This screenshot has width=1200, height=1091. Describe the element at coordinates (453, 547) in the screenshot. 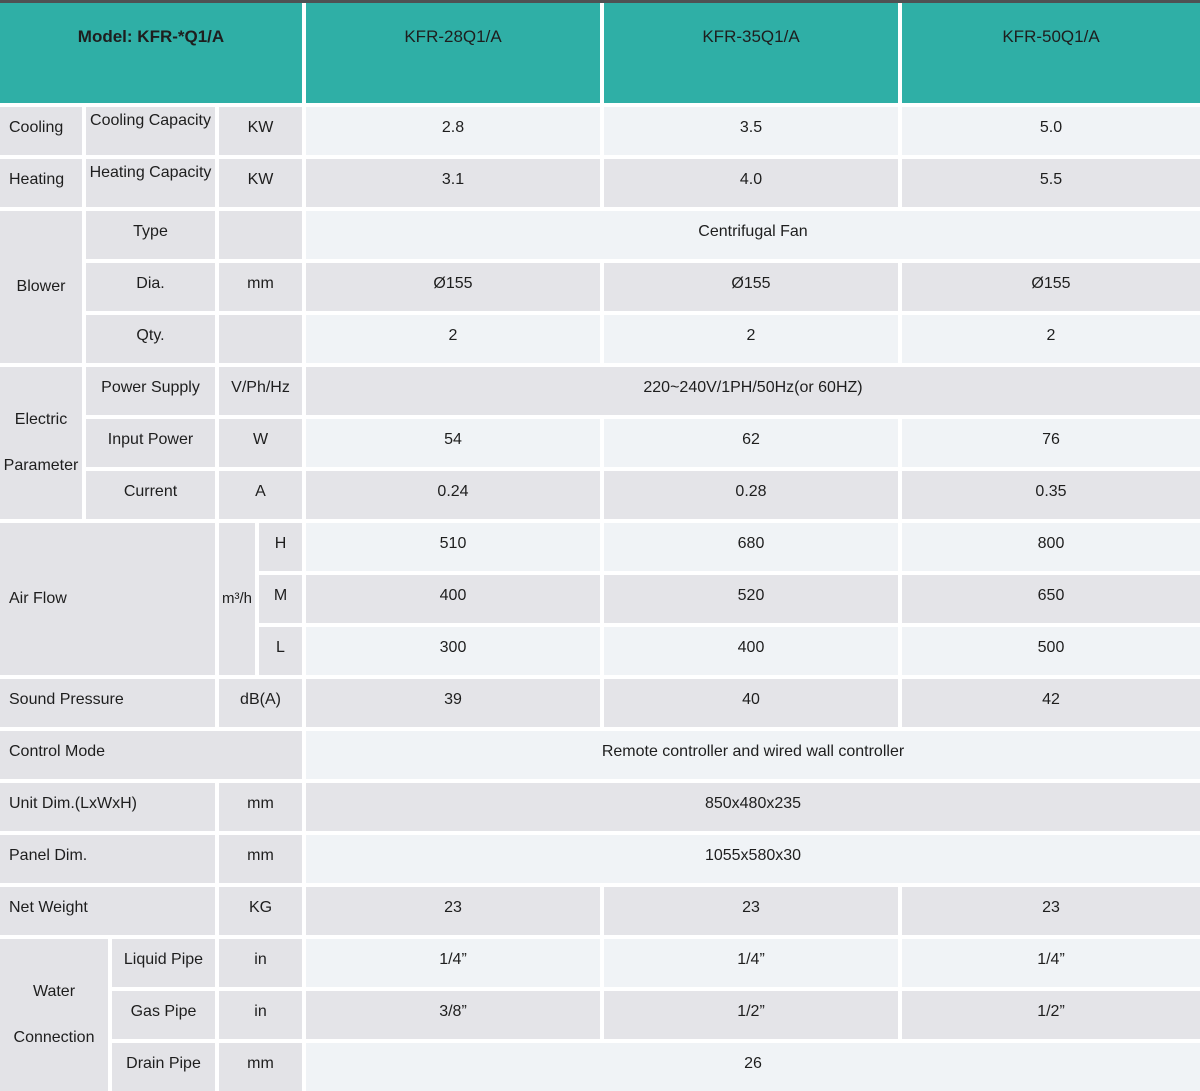

I see `air-flow-h-value-kfr28: 510` at that location.